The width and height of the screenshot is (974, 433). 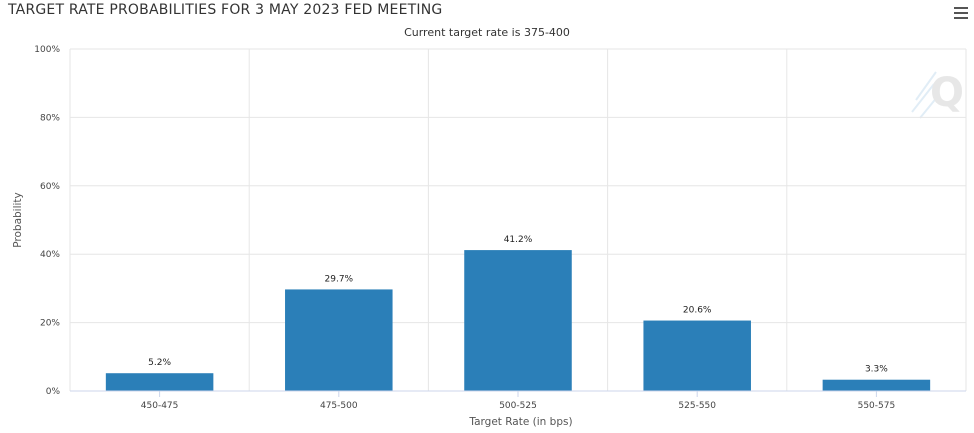 What do you see at coordinates (50, 255) in the screenshot?
I see `y-tick-label: 40%` at bounding box center [50, 255].